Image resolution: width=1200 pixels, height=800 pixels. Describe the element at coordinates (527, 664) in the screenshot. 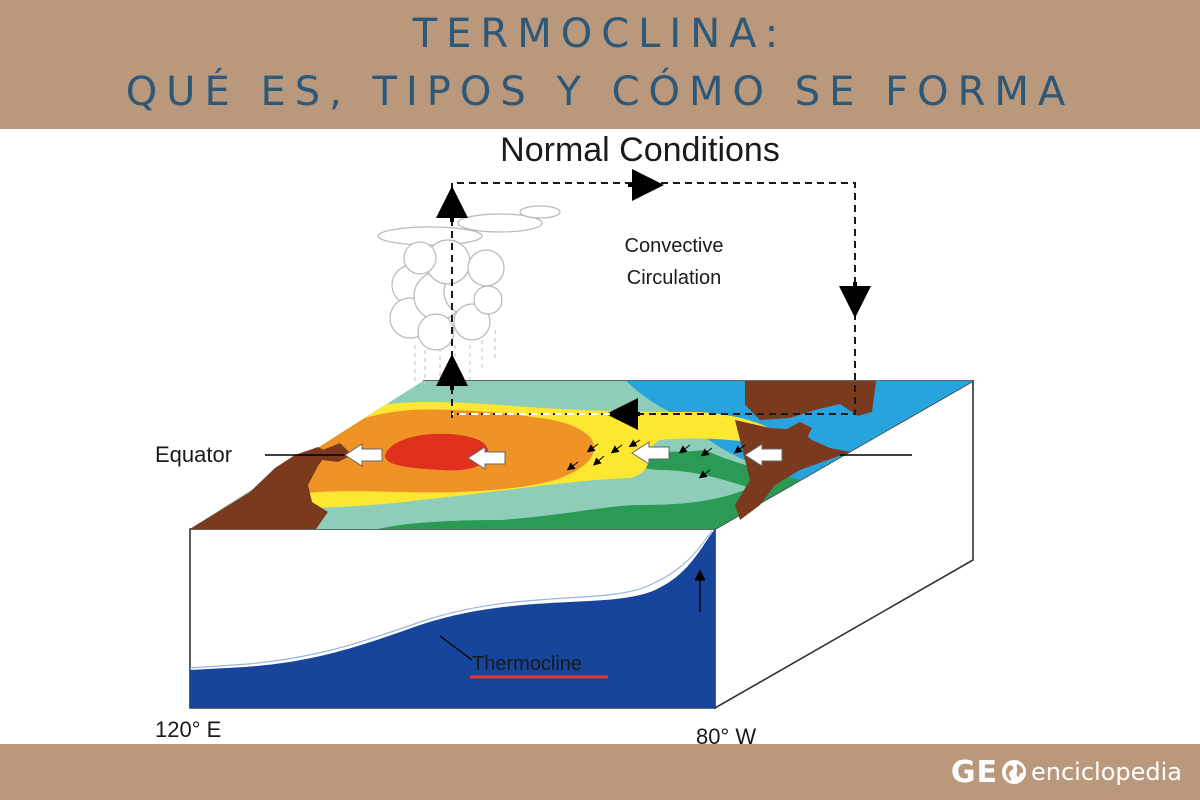

I see `thermocline-label: Thermocline` at that location.